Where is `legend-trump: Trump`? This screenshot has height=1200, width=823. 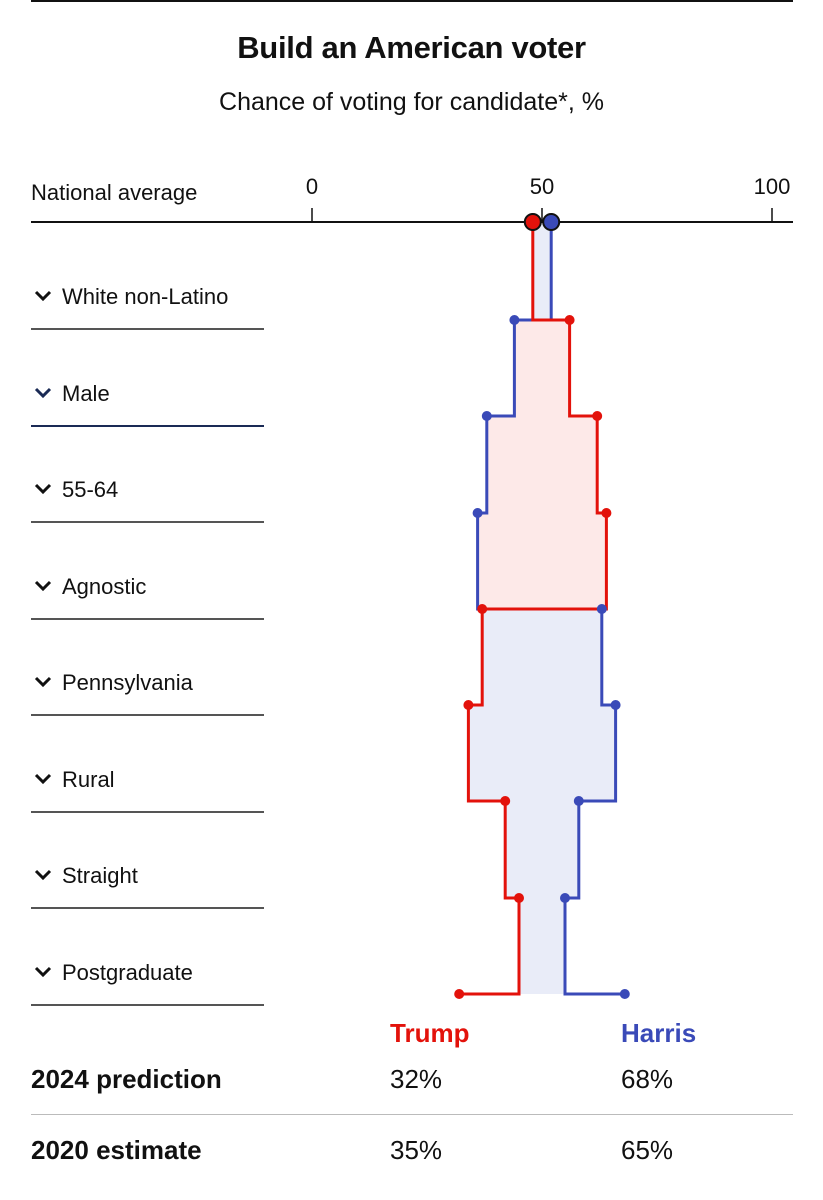 legend-trump: Trump is located at coordinates (430, 1033).